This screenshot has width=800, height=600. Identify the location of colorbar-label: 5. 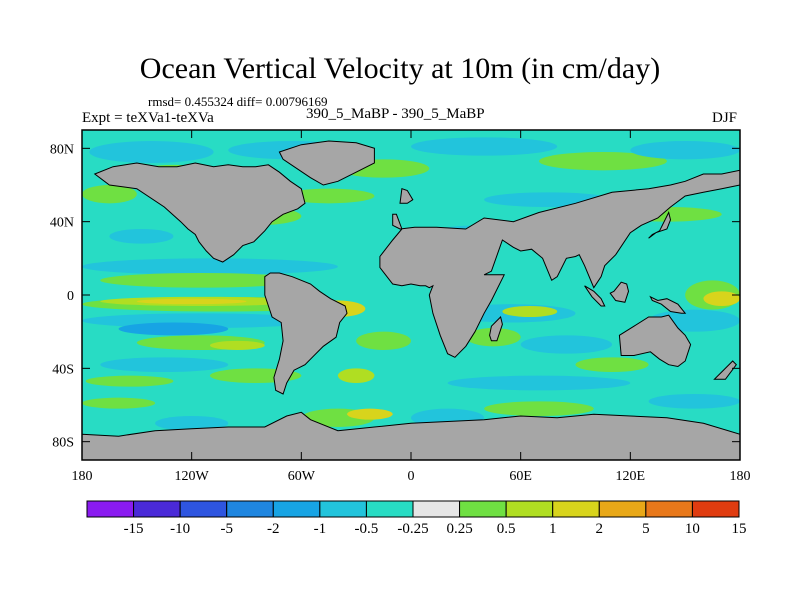
(646, 529).